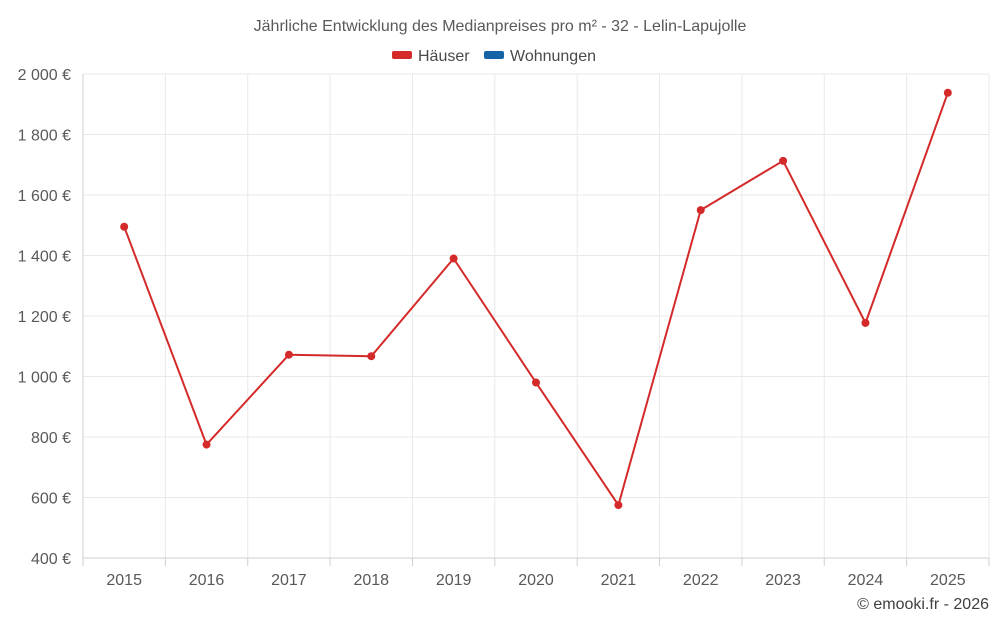 The height and width of the screenshot is (625, 1000). Describe the element at coordinates (923, 604) in the screenshot. I see `credit-text: © emooki.fr - 2026` at that location.